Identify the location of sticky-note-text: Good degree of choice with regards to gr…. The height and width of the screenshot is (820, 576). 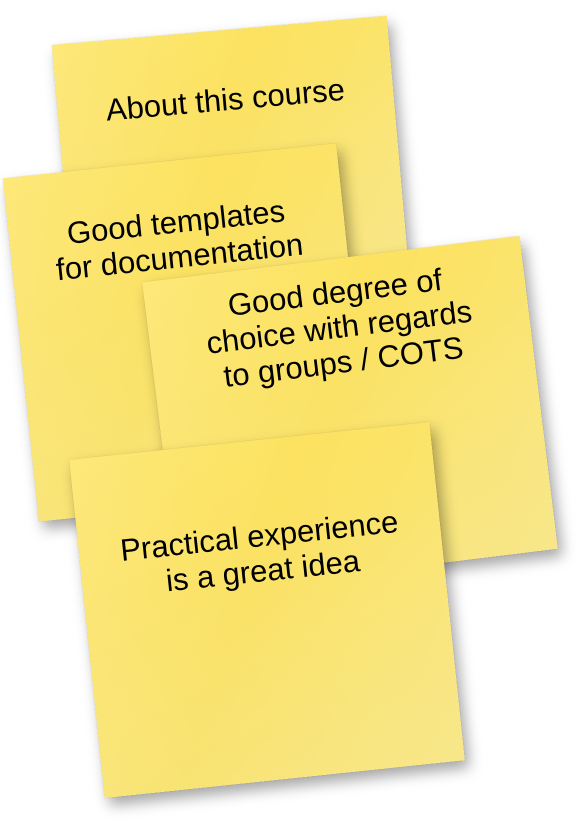
(339, 327).